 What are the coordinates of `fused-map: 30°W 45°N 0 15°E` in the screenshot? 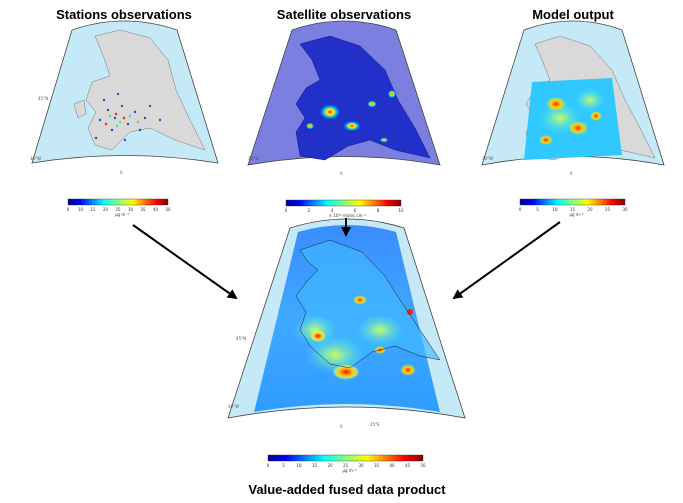 It's located at (346, 323).